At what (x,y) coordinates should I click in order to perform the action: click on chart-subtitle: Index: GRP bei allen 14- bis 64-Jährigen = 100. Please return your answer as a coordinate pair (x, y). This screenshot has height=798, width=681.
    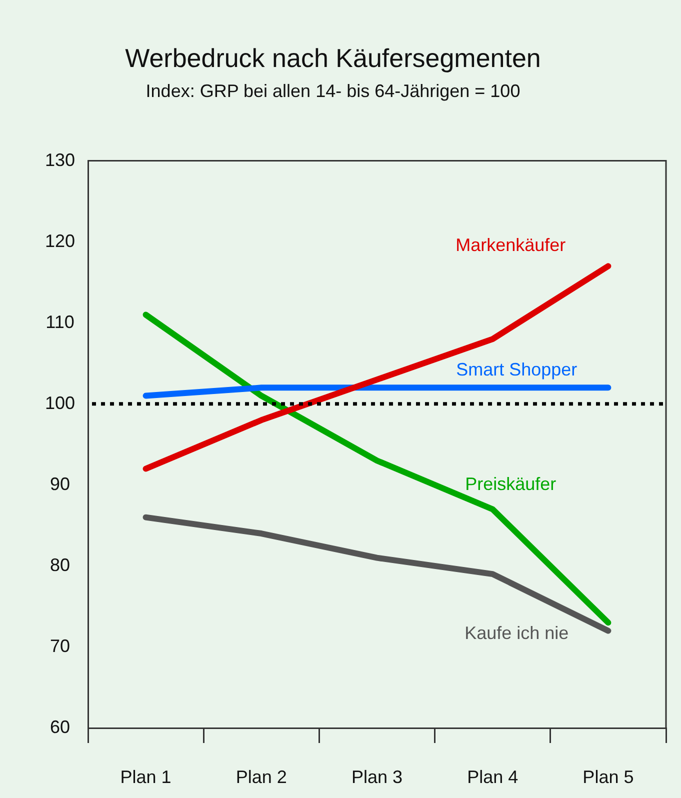
    Looking at the image, I should click on (333, 90).